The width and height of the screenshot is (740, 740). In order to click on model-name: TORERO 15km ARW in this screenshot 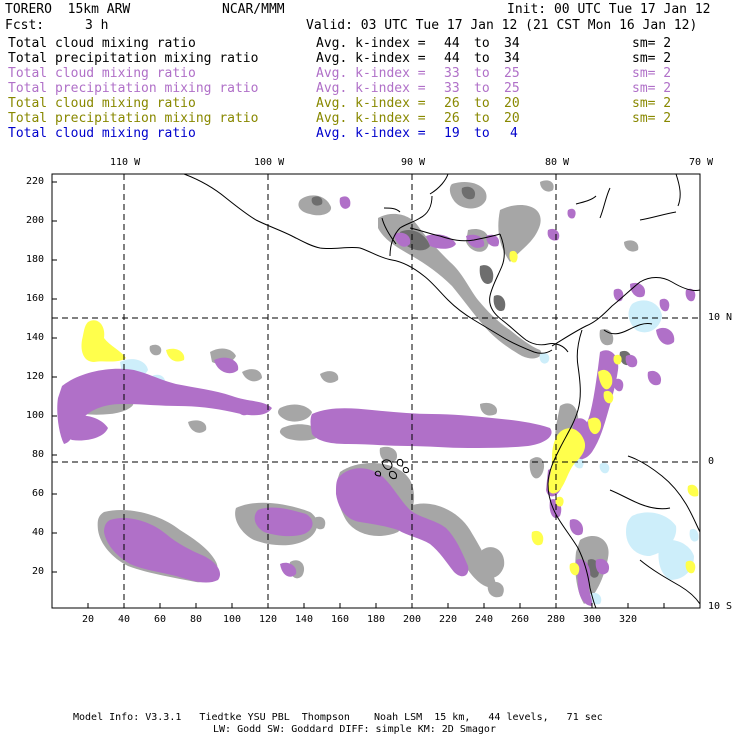, I will do `click(68, 9)`.